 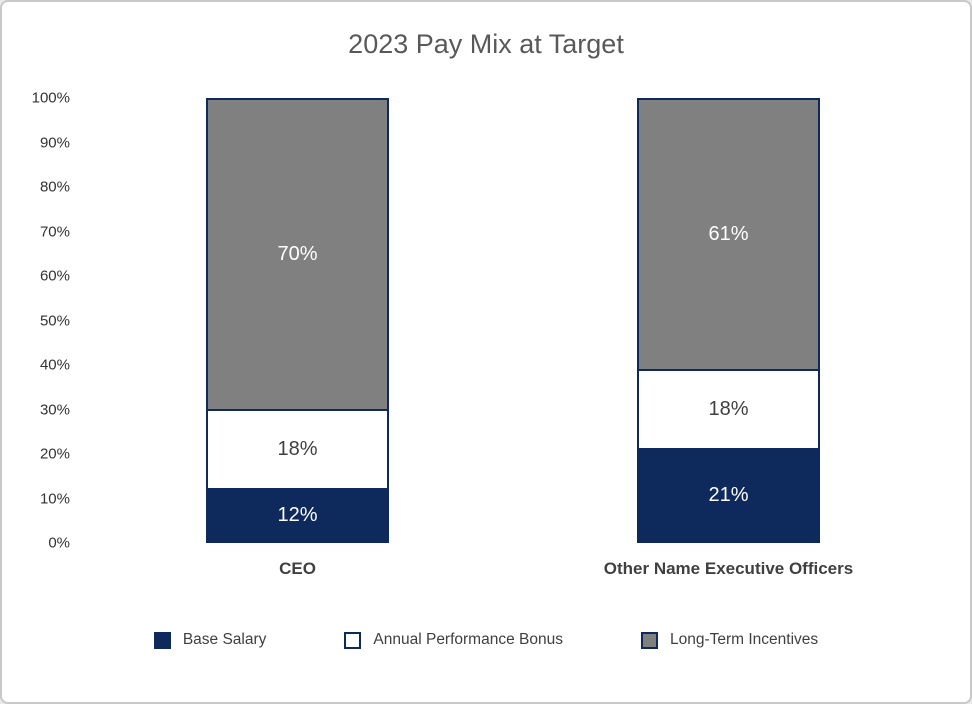 I want to click on stacked-bar: 61% 18% 21%, so click(x=728, y=320).